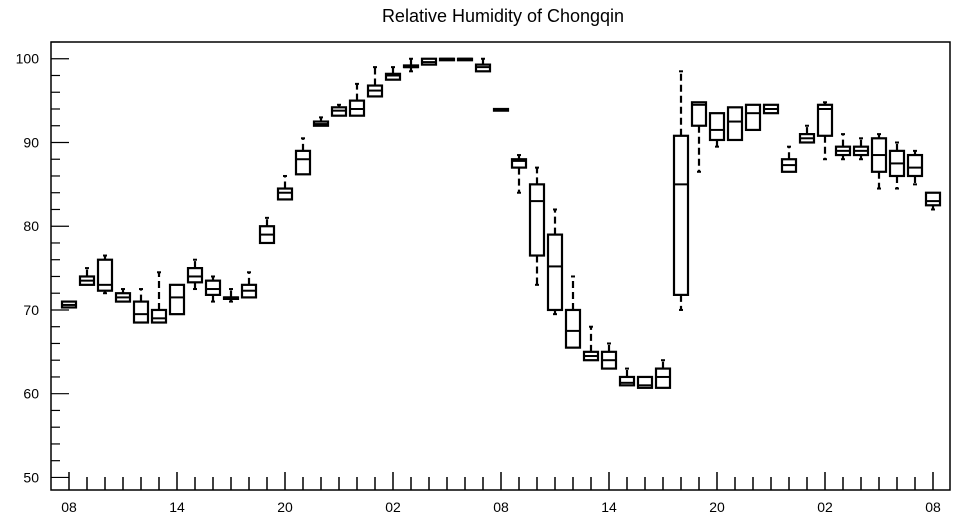 Image resolution: width=957 pixels, height=520 pixels. Describe the element at coordinates (31, 310) in the screenshot. I see `y-tick-label: 70` at that location.